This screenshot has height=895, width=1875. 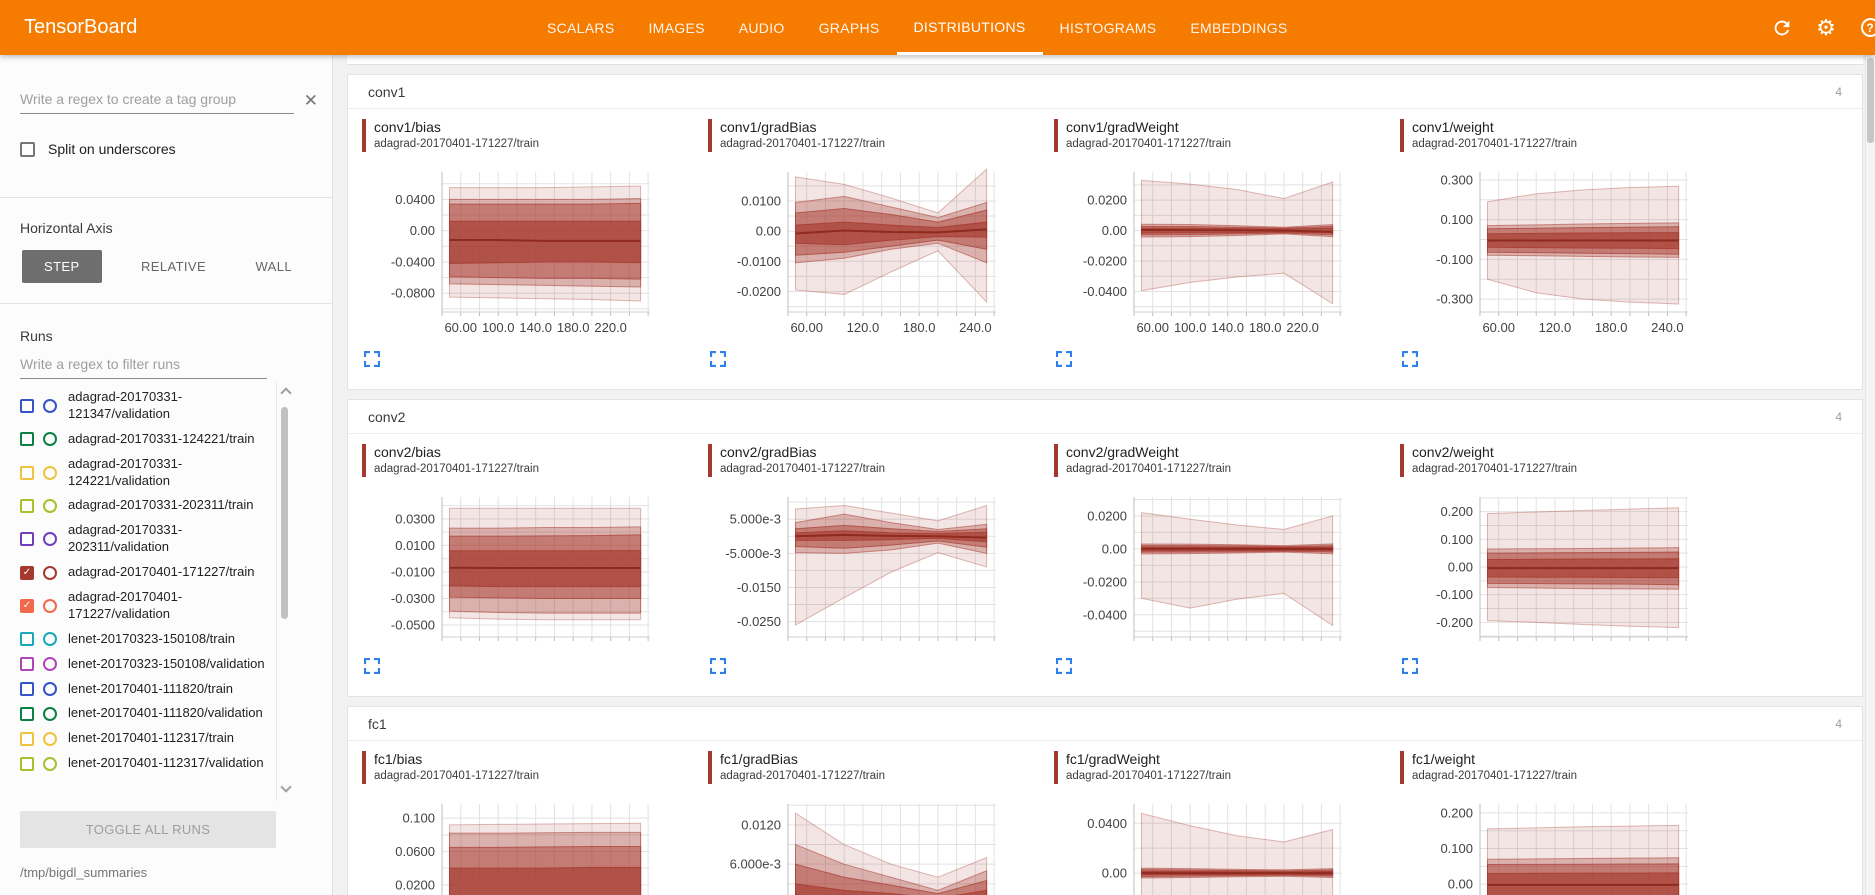 I want to click on run-item: adagrad-20170331-124221/train, so click(x=145, y=439).